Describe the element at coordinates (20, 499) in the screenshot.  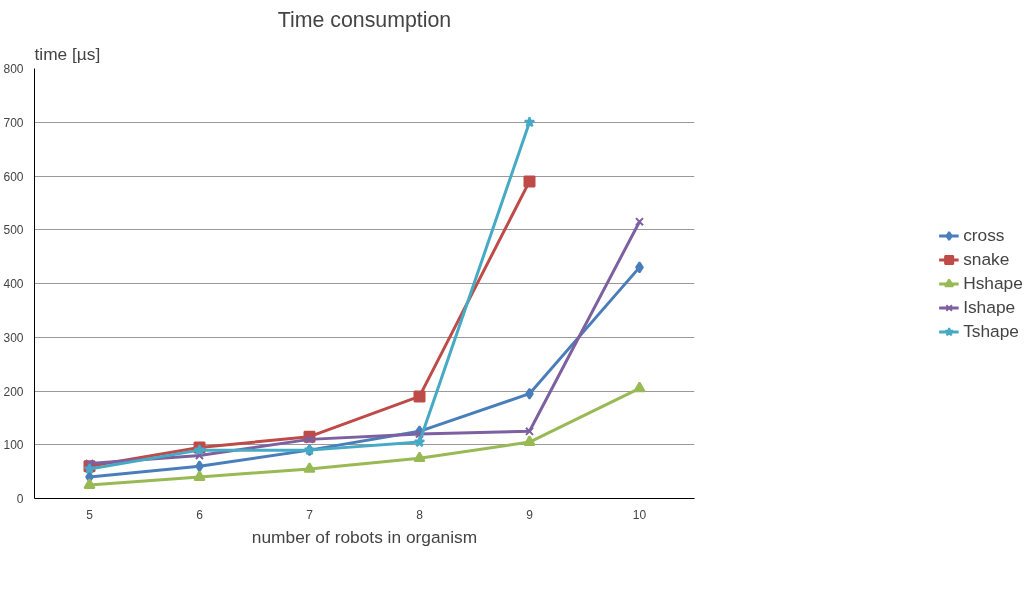
I see `y-tick-label: 0` at that location.